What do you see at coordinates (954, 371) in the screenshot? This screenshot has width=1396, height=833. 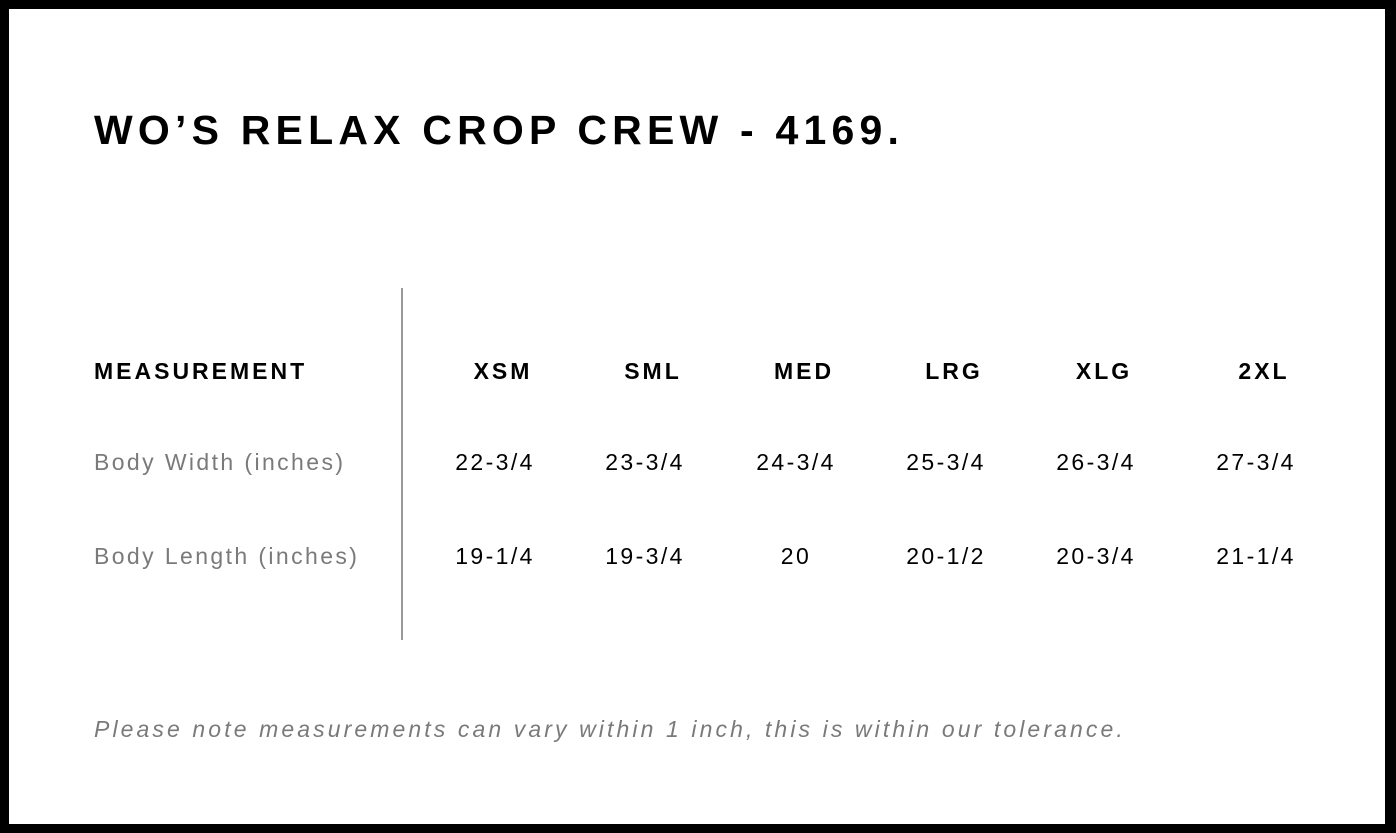 I see `size-header-lrg: LRG` at bounding box center [954, 371].